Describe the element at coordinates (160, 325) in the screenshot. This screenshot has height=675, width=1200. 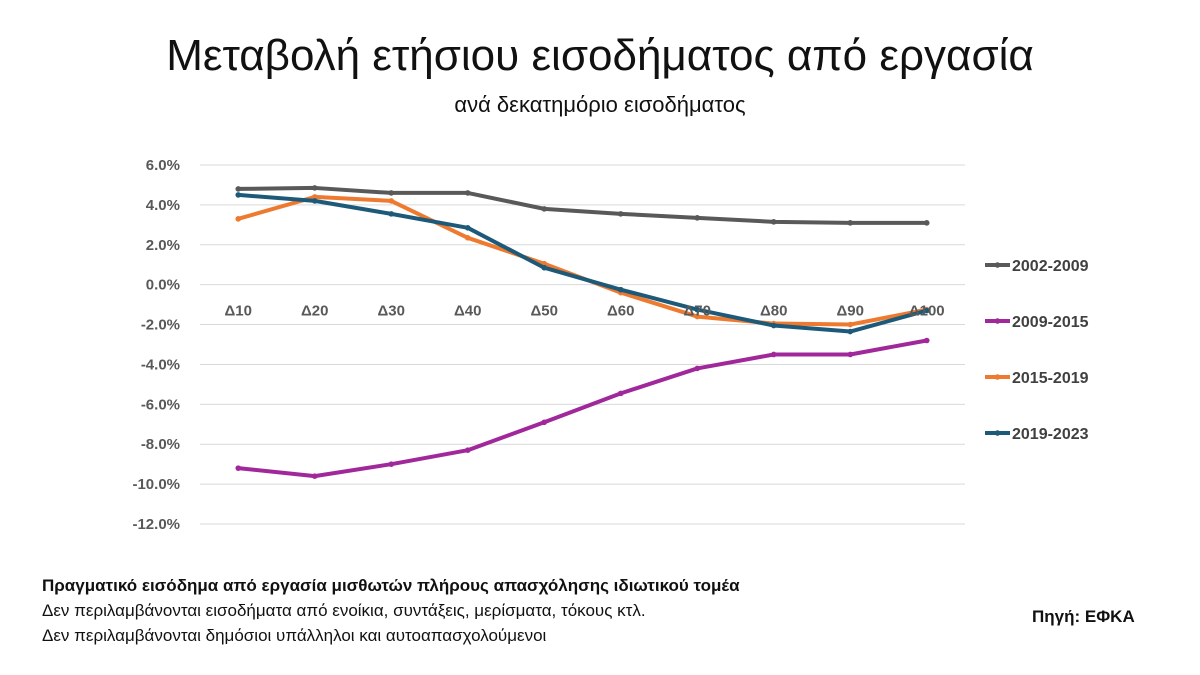
I see `y-tick-label: -2.0%` at that location.